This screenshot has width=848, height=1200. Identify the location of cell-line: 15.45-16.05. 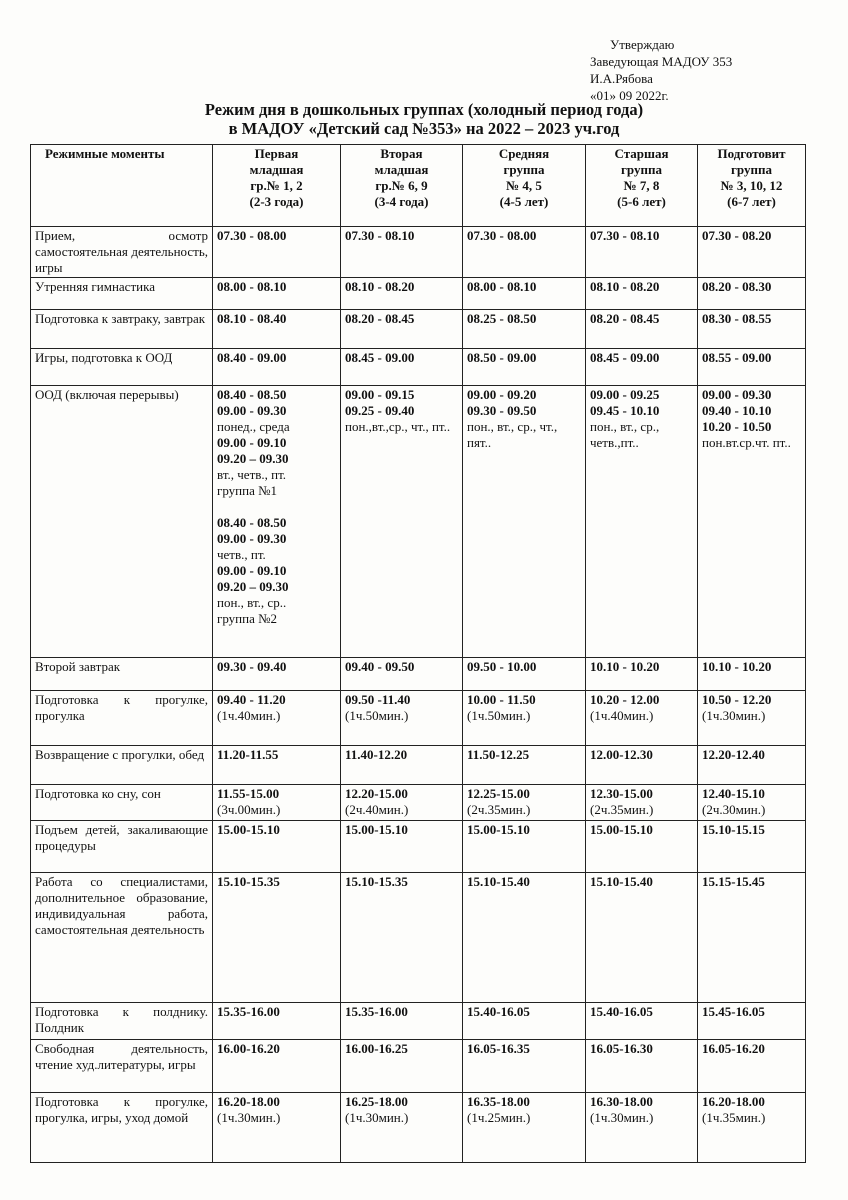
(733, 1011).